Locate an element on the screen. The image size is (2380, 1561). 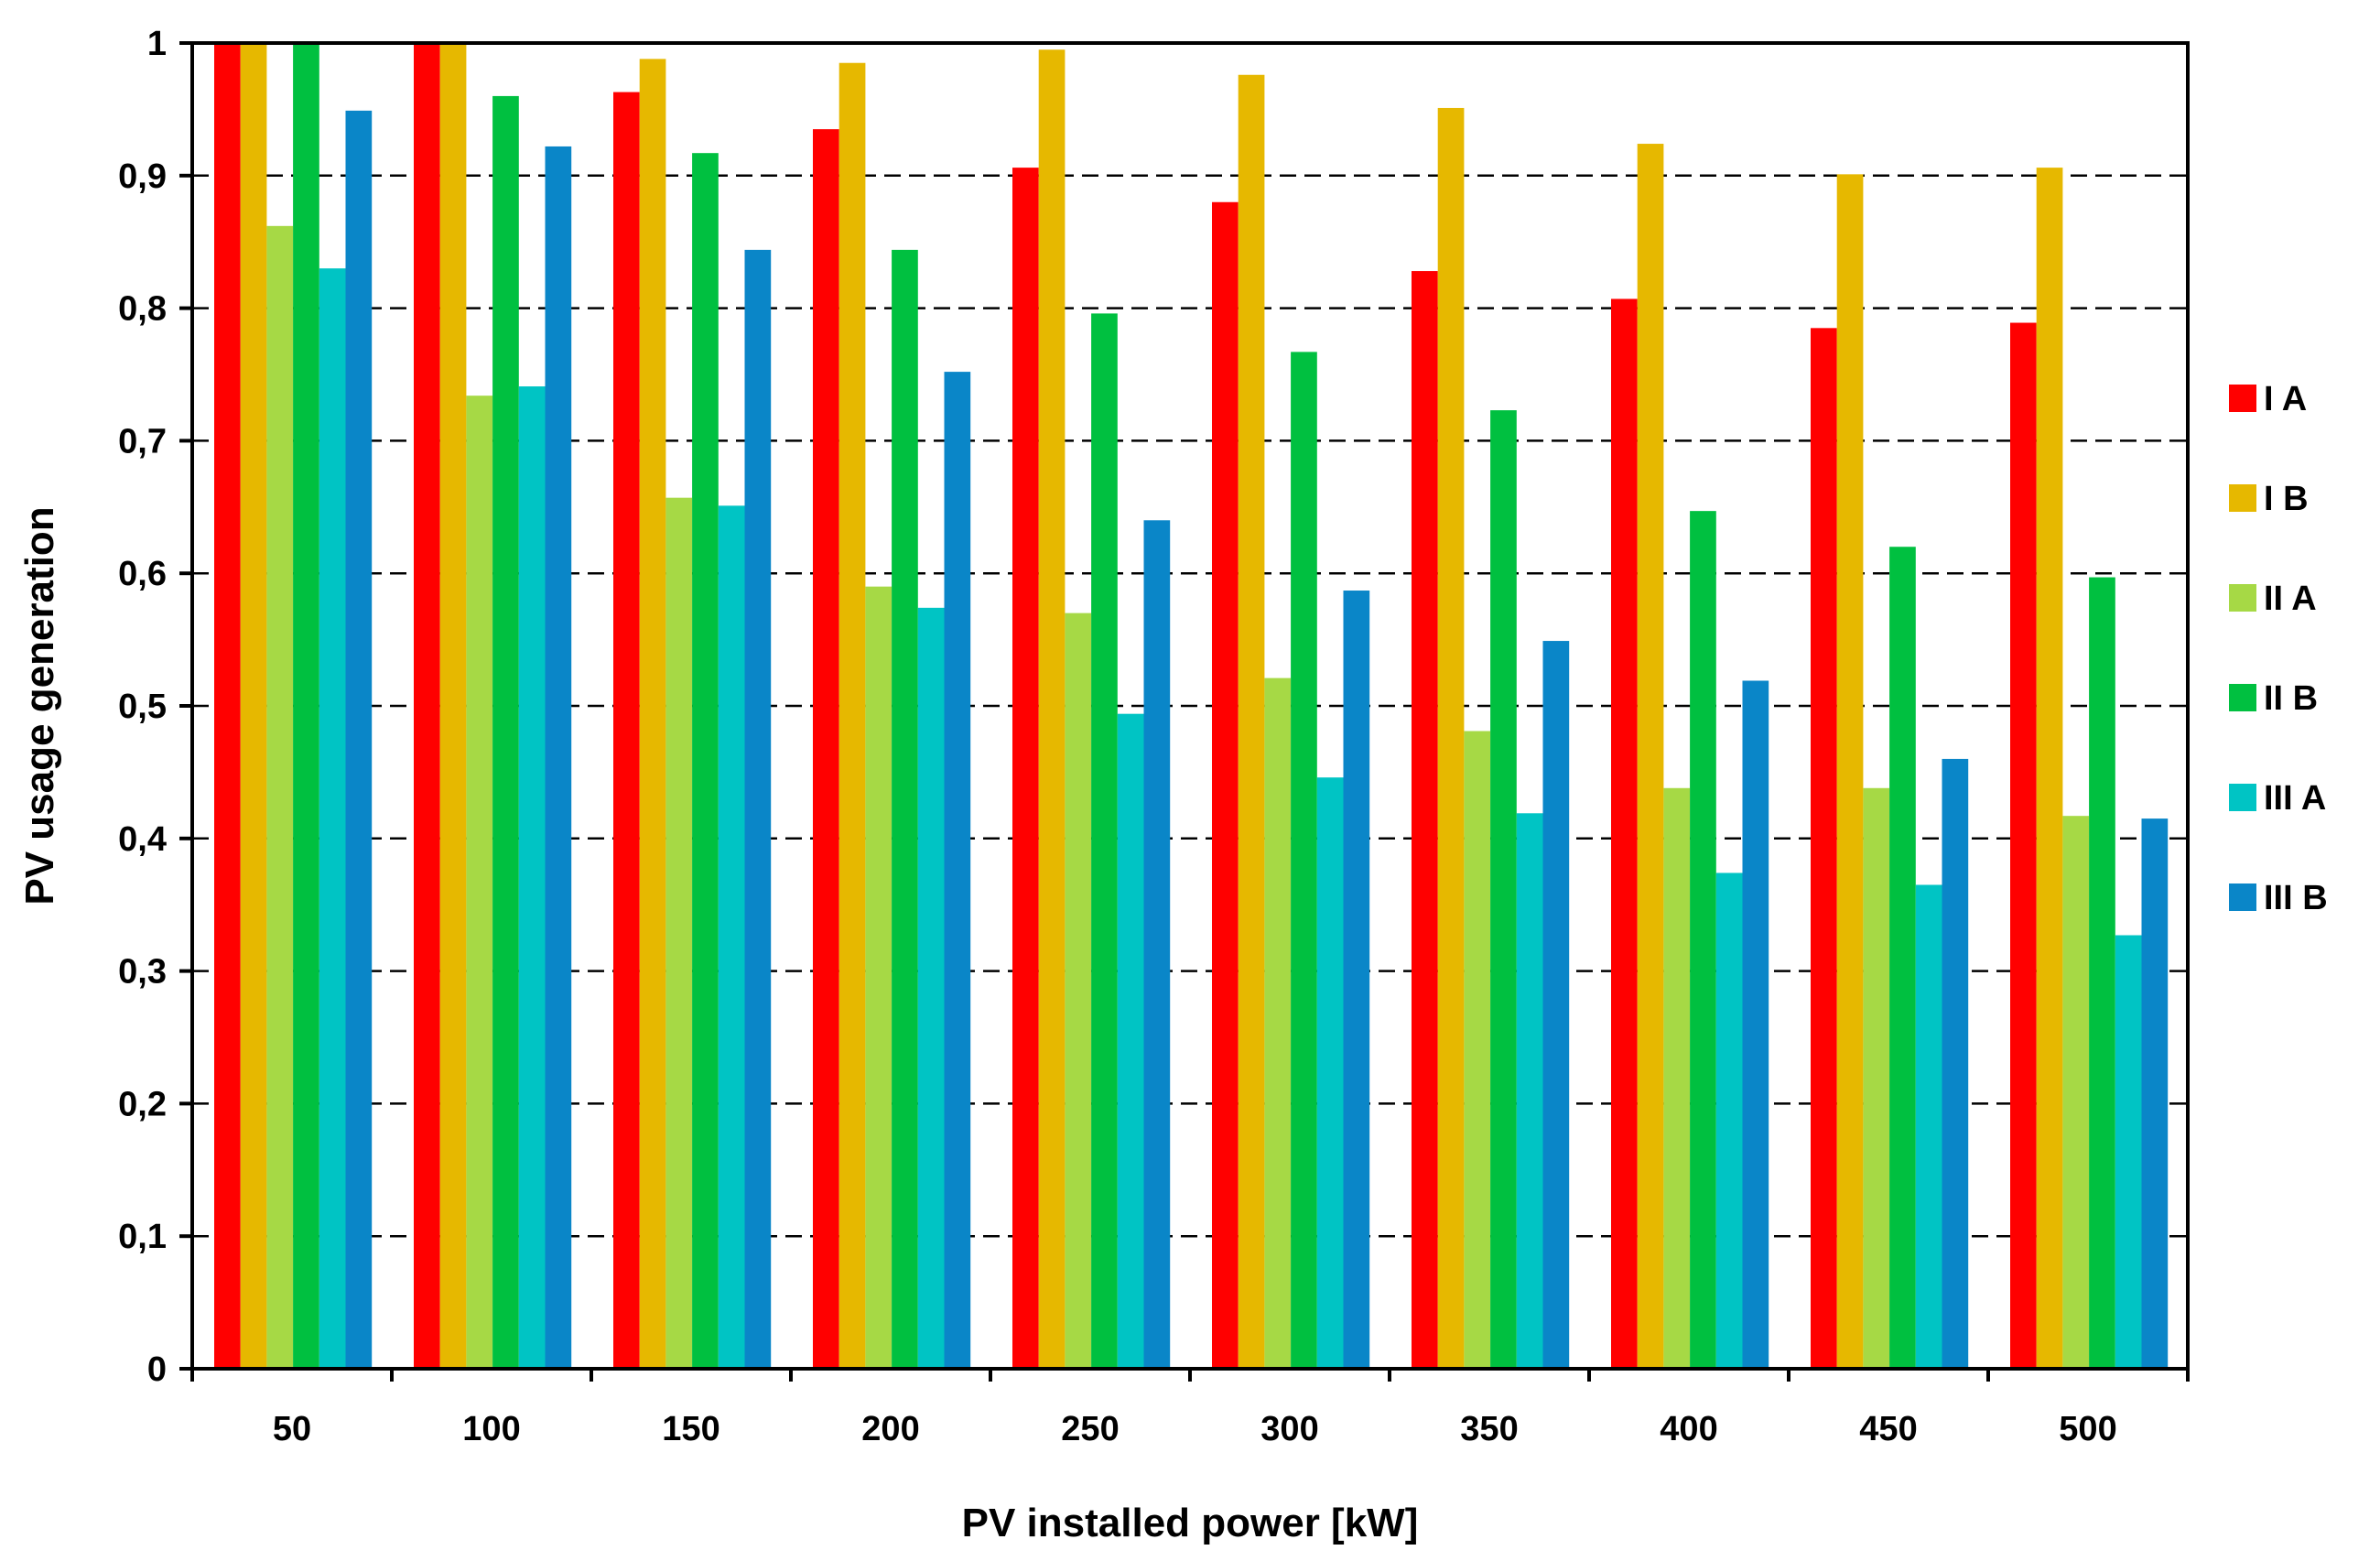
legend: I A I B II A II B III A III B is located at coordinates (2278, 648).